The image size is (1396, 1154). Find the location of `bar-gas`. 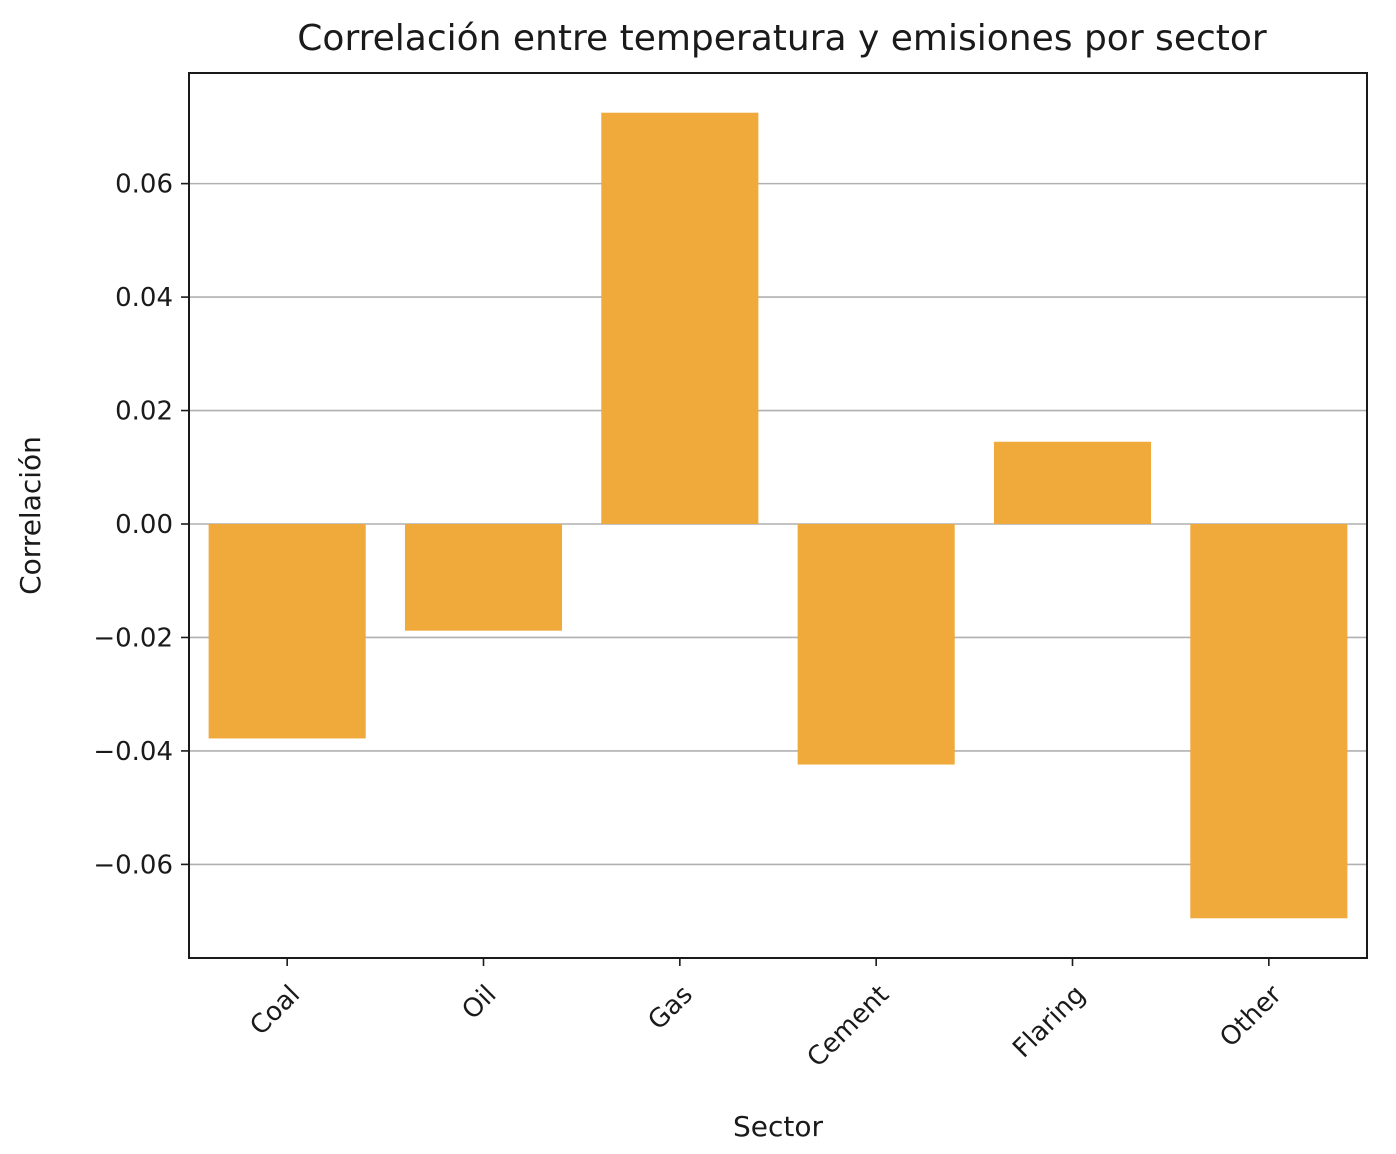

bar-gas is located at coordinates (680, 318).